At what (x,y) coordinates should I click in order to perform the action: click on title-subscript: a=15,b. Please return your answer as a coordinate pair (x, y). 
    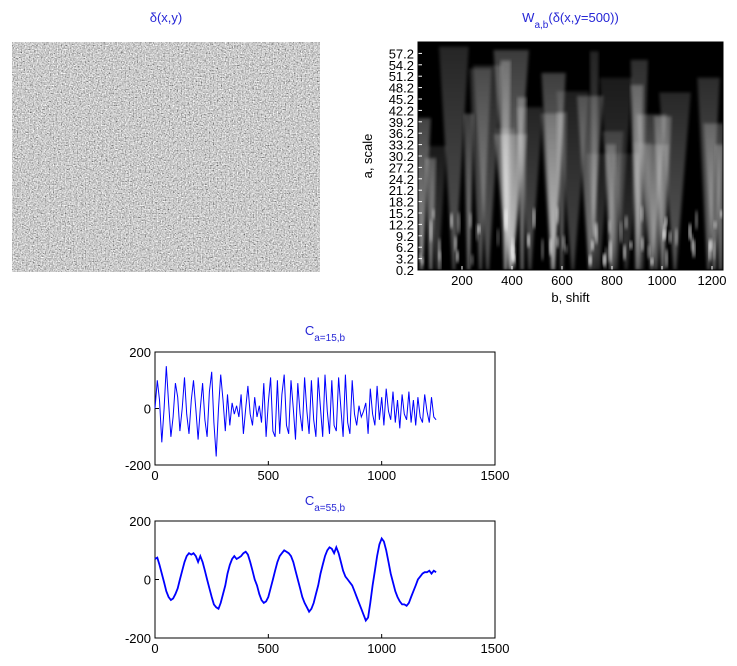
    Looking at the image, I should click on (329, 338).